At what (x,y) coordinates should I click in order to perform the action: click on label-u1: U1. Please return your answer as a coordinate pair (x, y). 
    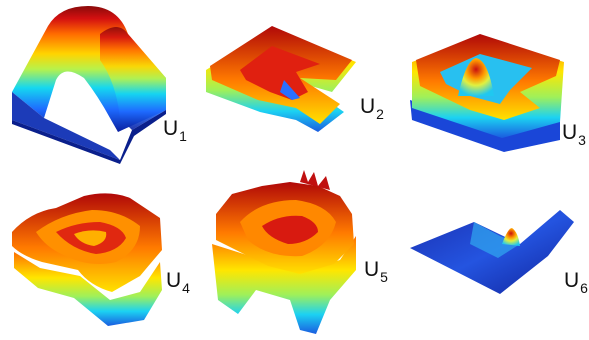
    Looking at the image, I should click on (175, 130).